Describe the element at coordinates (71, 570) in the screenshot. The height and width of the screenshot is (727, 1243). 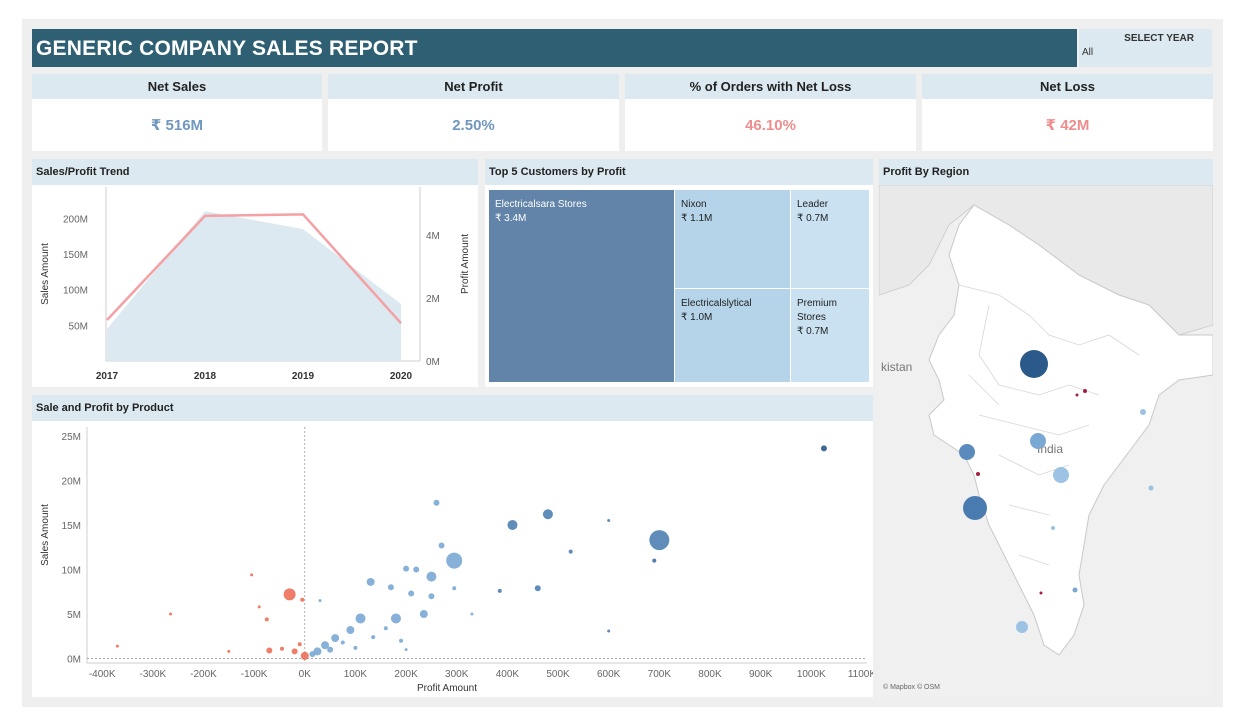
I see `y-tick-label: 10M` at that location.